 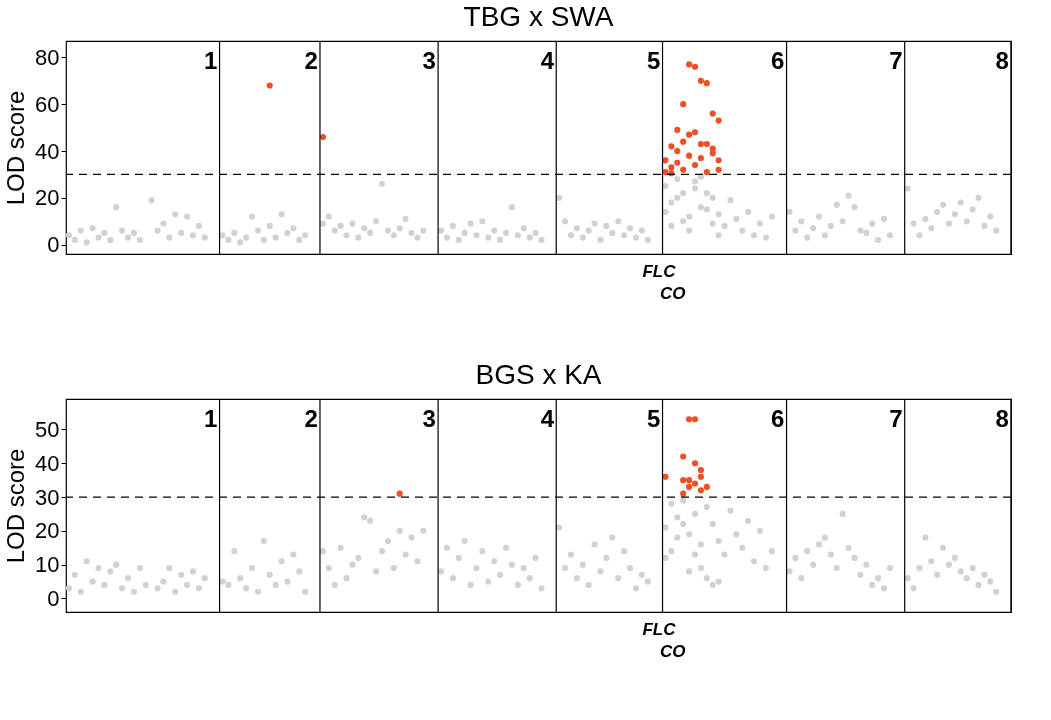 I want to click on y-tick-label: 50, so click(x=47, y=429).